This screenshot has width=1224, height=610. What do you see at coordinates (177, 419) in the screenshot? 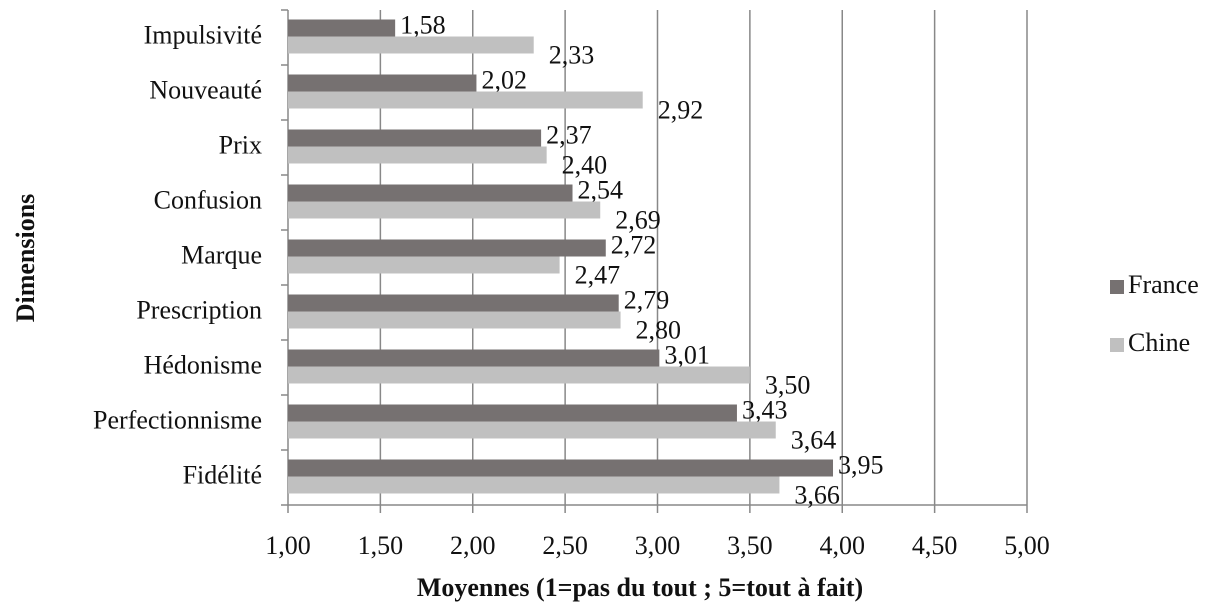
I see `y-tick-label: Perfectionnisme` at bounding box center [177, 419].